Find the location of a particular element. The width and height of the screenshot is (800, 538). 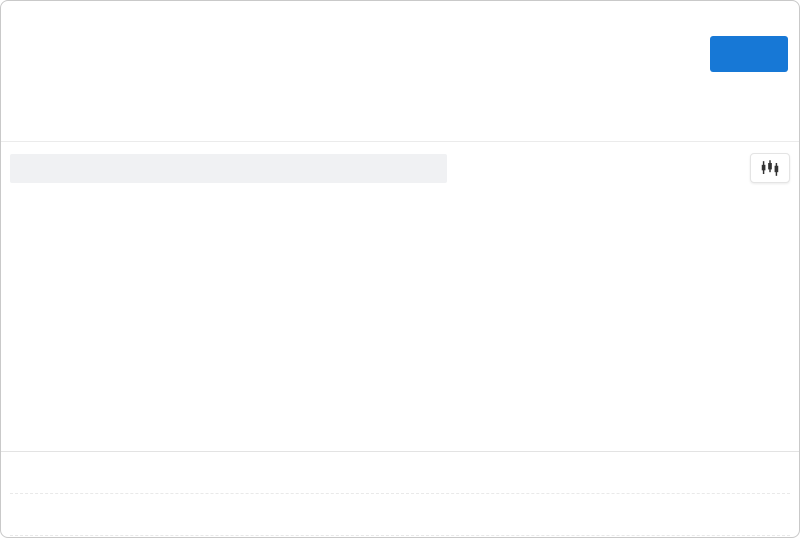

range-4h is located at coordinates (277, 168).